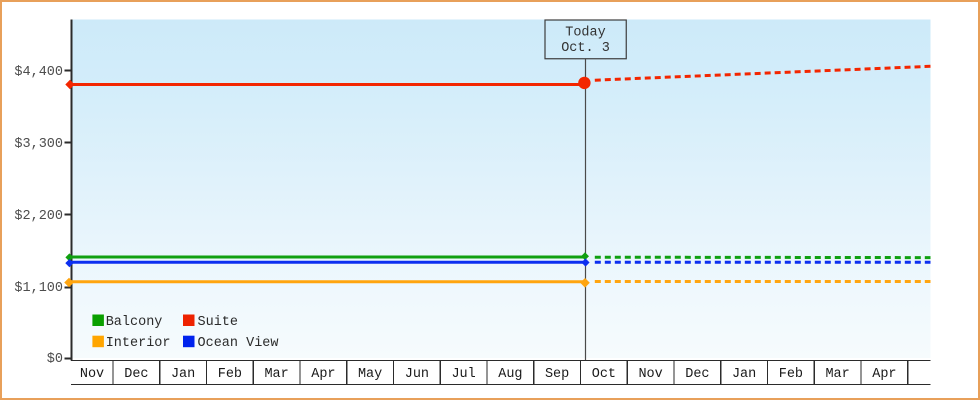  What do you see at coordinates (557, 374) in the screenshot?
I see `svg-text: Sep` at bounding box center [557, 374].